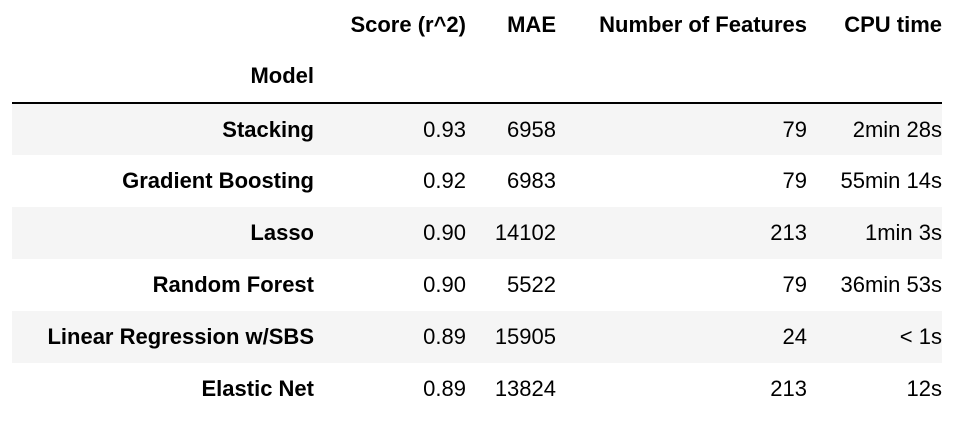 The height and width of the screenshot is (426, 964). What do you see at coordinates (477, 233) in the screenshot?
I see `table-row: Lasso 0.90 14102 213 1min 3s` at bounding box center [477, 233].